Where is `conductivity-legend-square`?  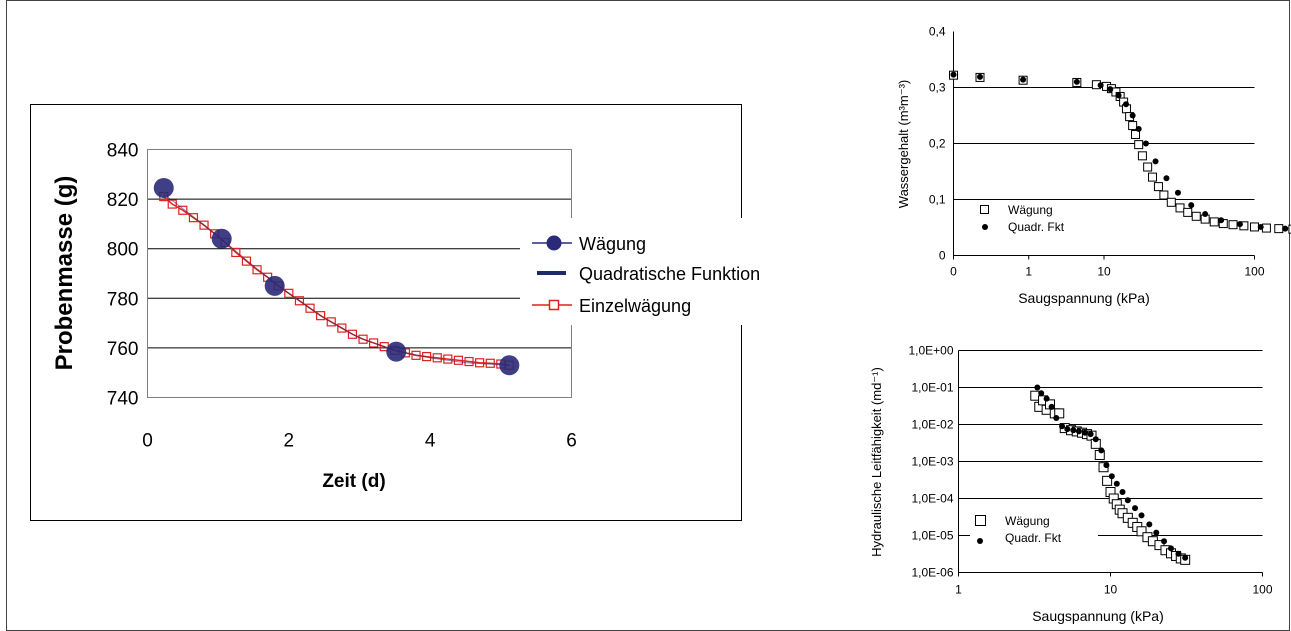
conductivity-legend-square is located at coordinates (980, 520).